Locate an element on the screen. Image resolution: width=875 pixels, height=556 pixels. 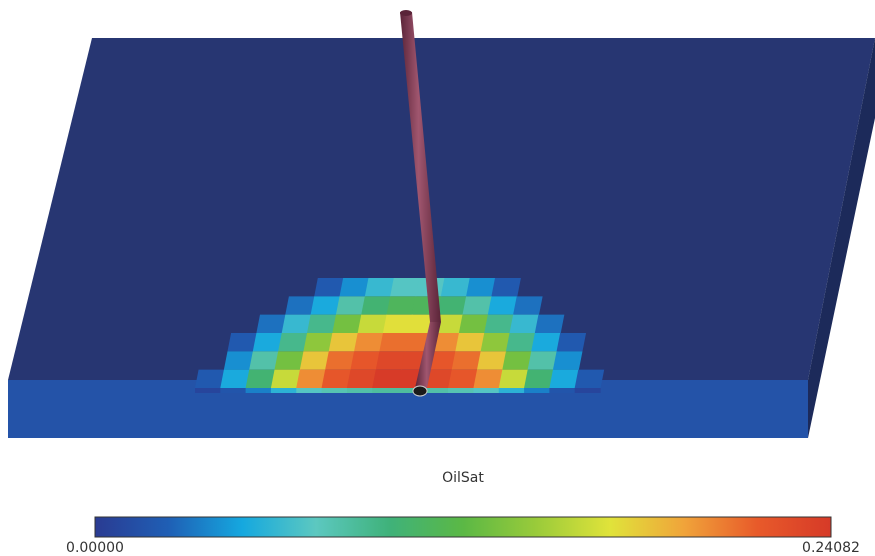
plume-front-edge is located at coordinates (398, 390).